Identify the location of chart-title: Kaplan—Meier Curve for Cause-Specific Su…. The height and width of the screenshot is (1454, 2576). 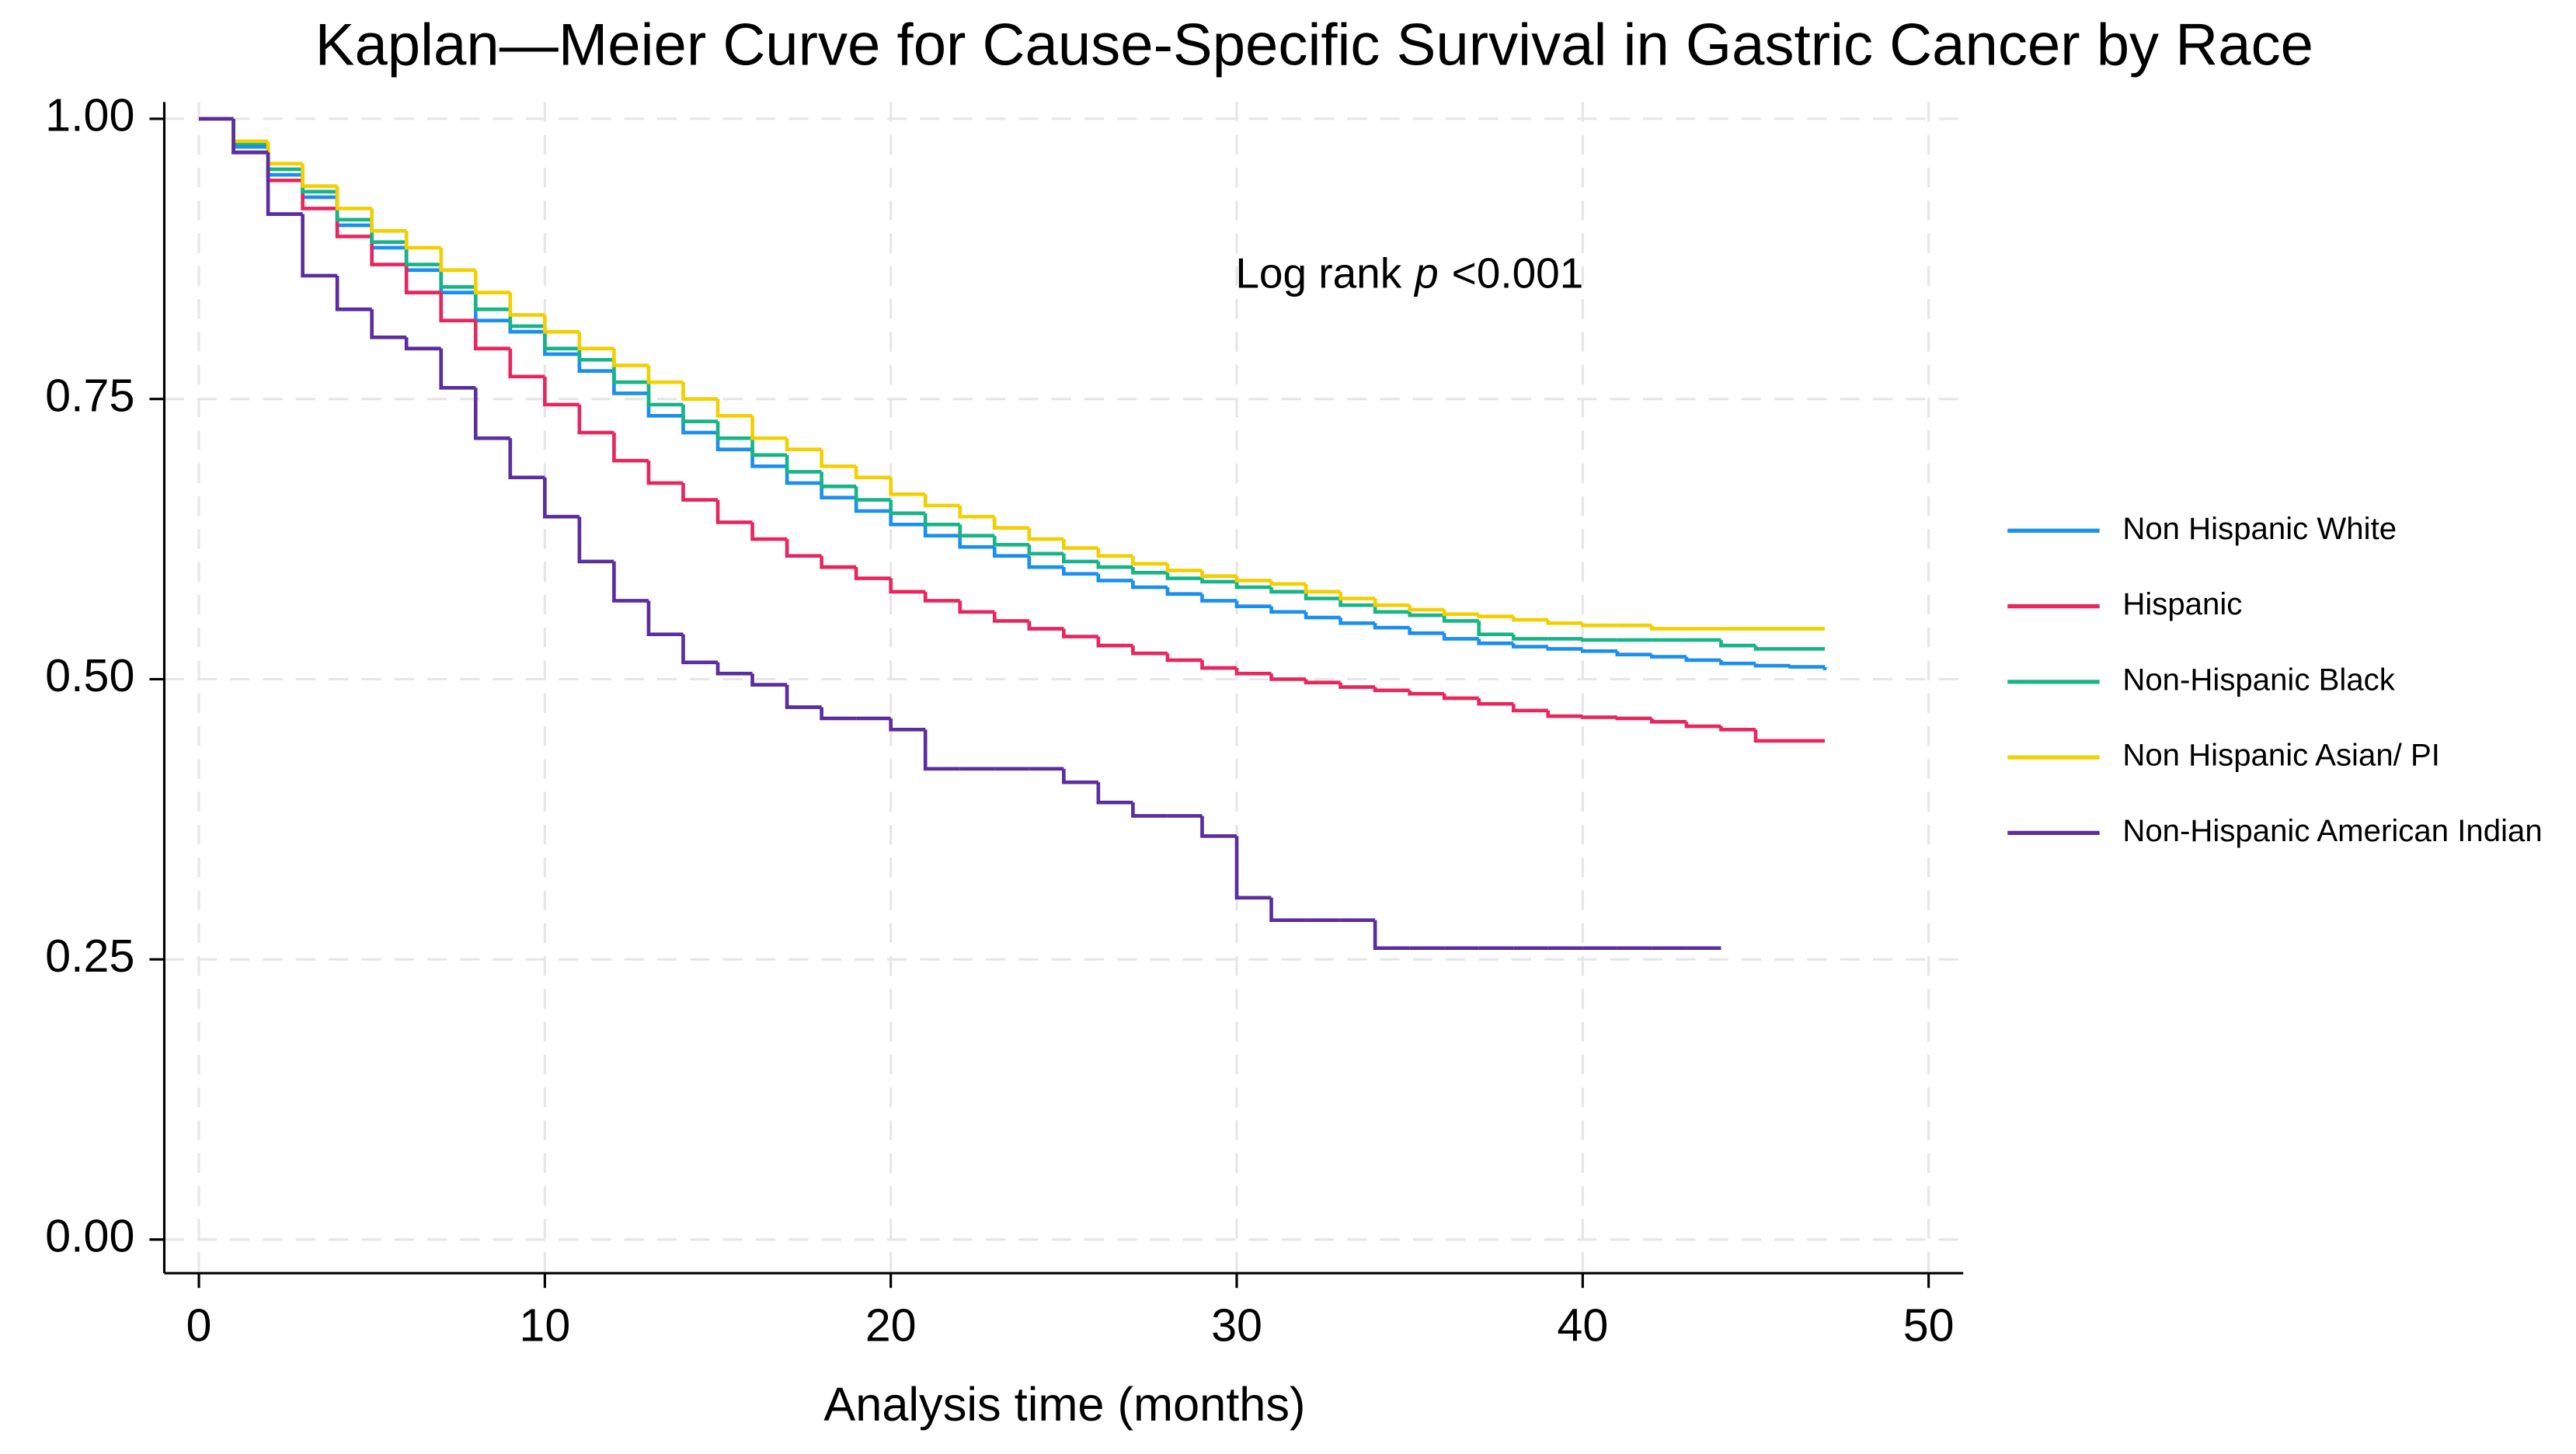
(1314, 45).